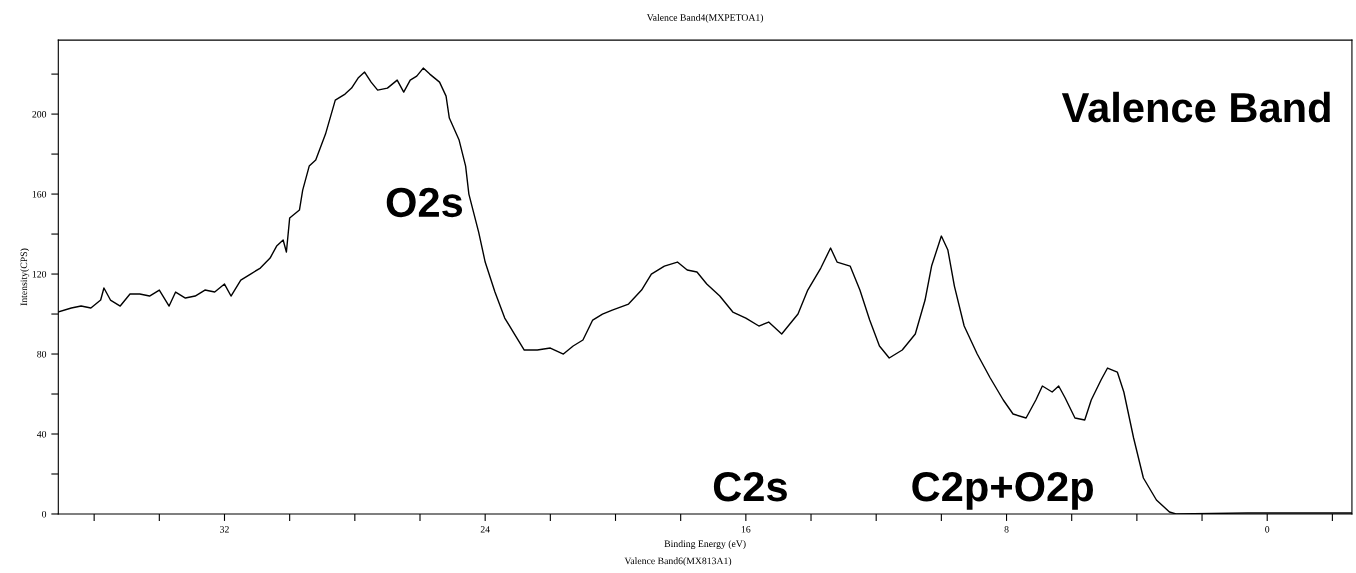  I want to click on x-tick-label: 16, so click(746, 529).